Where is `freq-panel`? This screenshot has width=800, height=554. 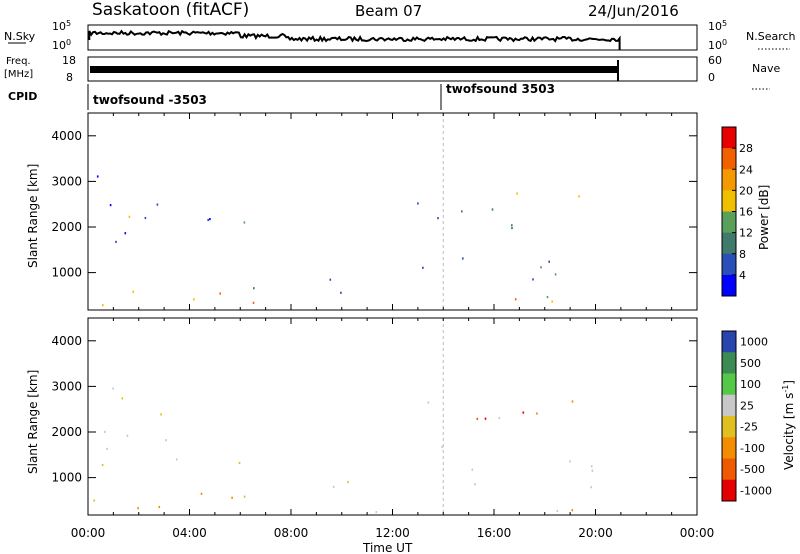 freq-panel is located at coordinates (392, 69).